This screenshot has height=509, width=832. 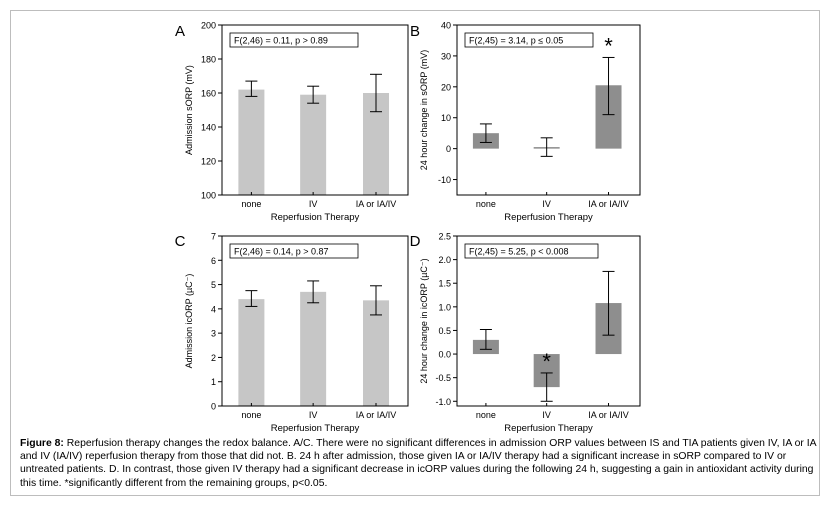 I want to click on y-tick-label: 120, so click(x=208, y=162).